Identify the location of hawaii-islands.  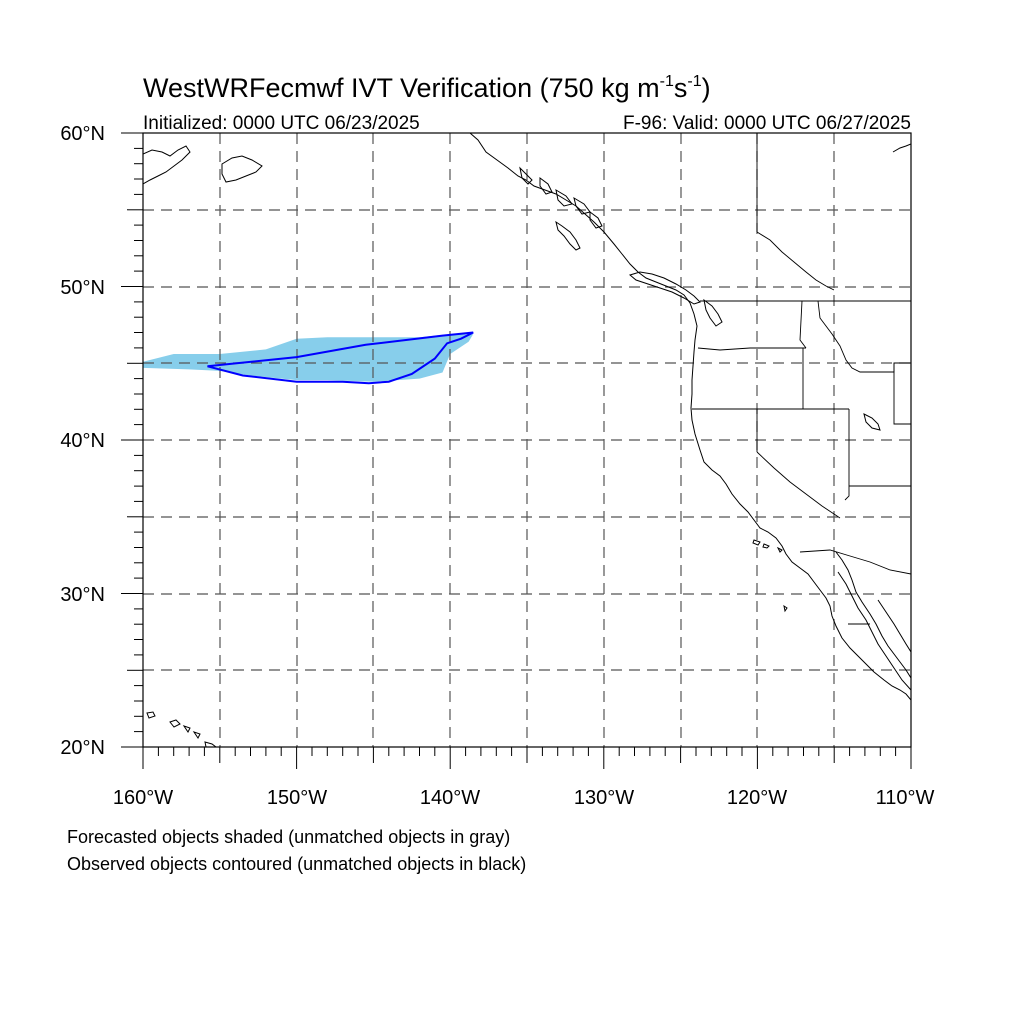
(151, 715).